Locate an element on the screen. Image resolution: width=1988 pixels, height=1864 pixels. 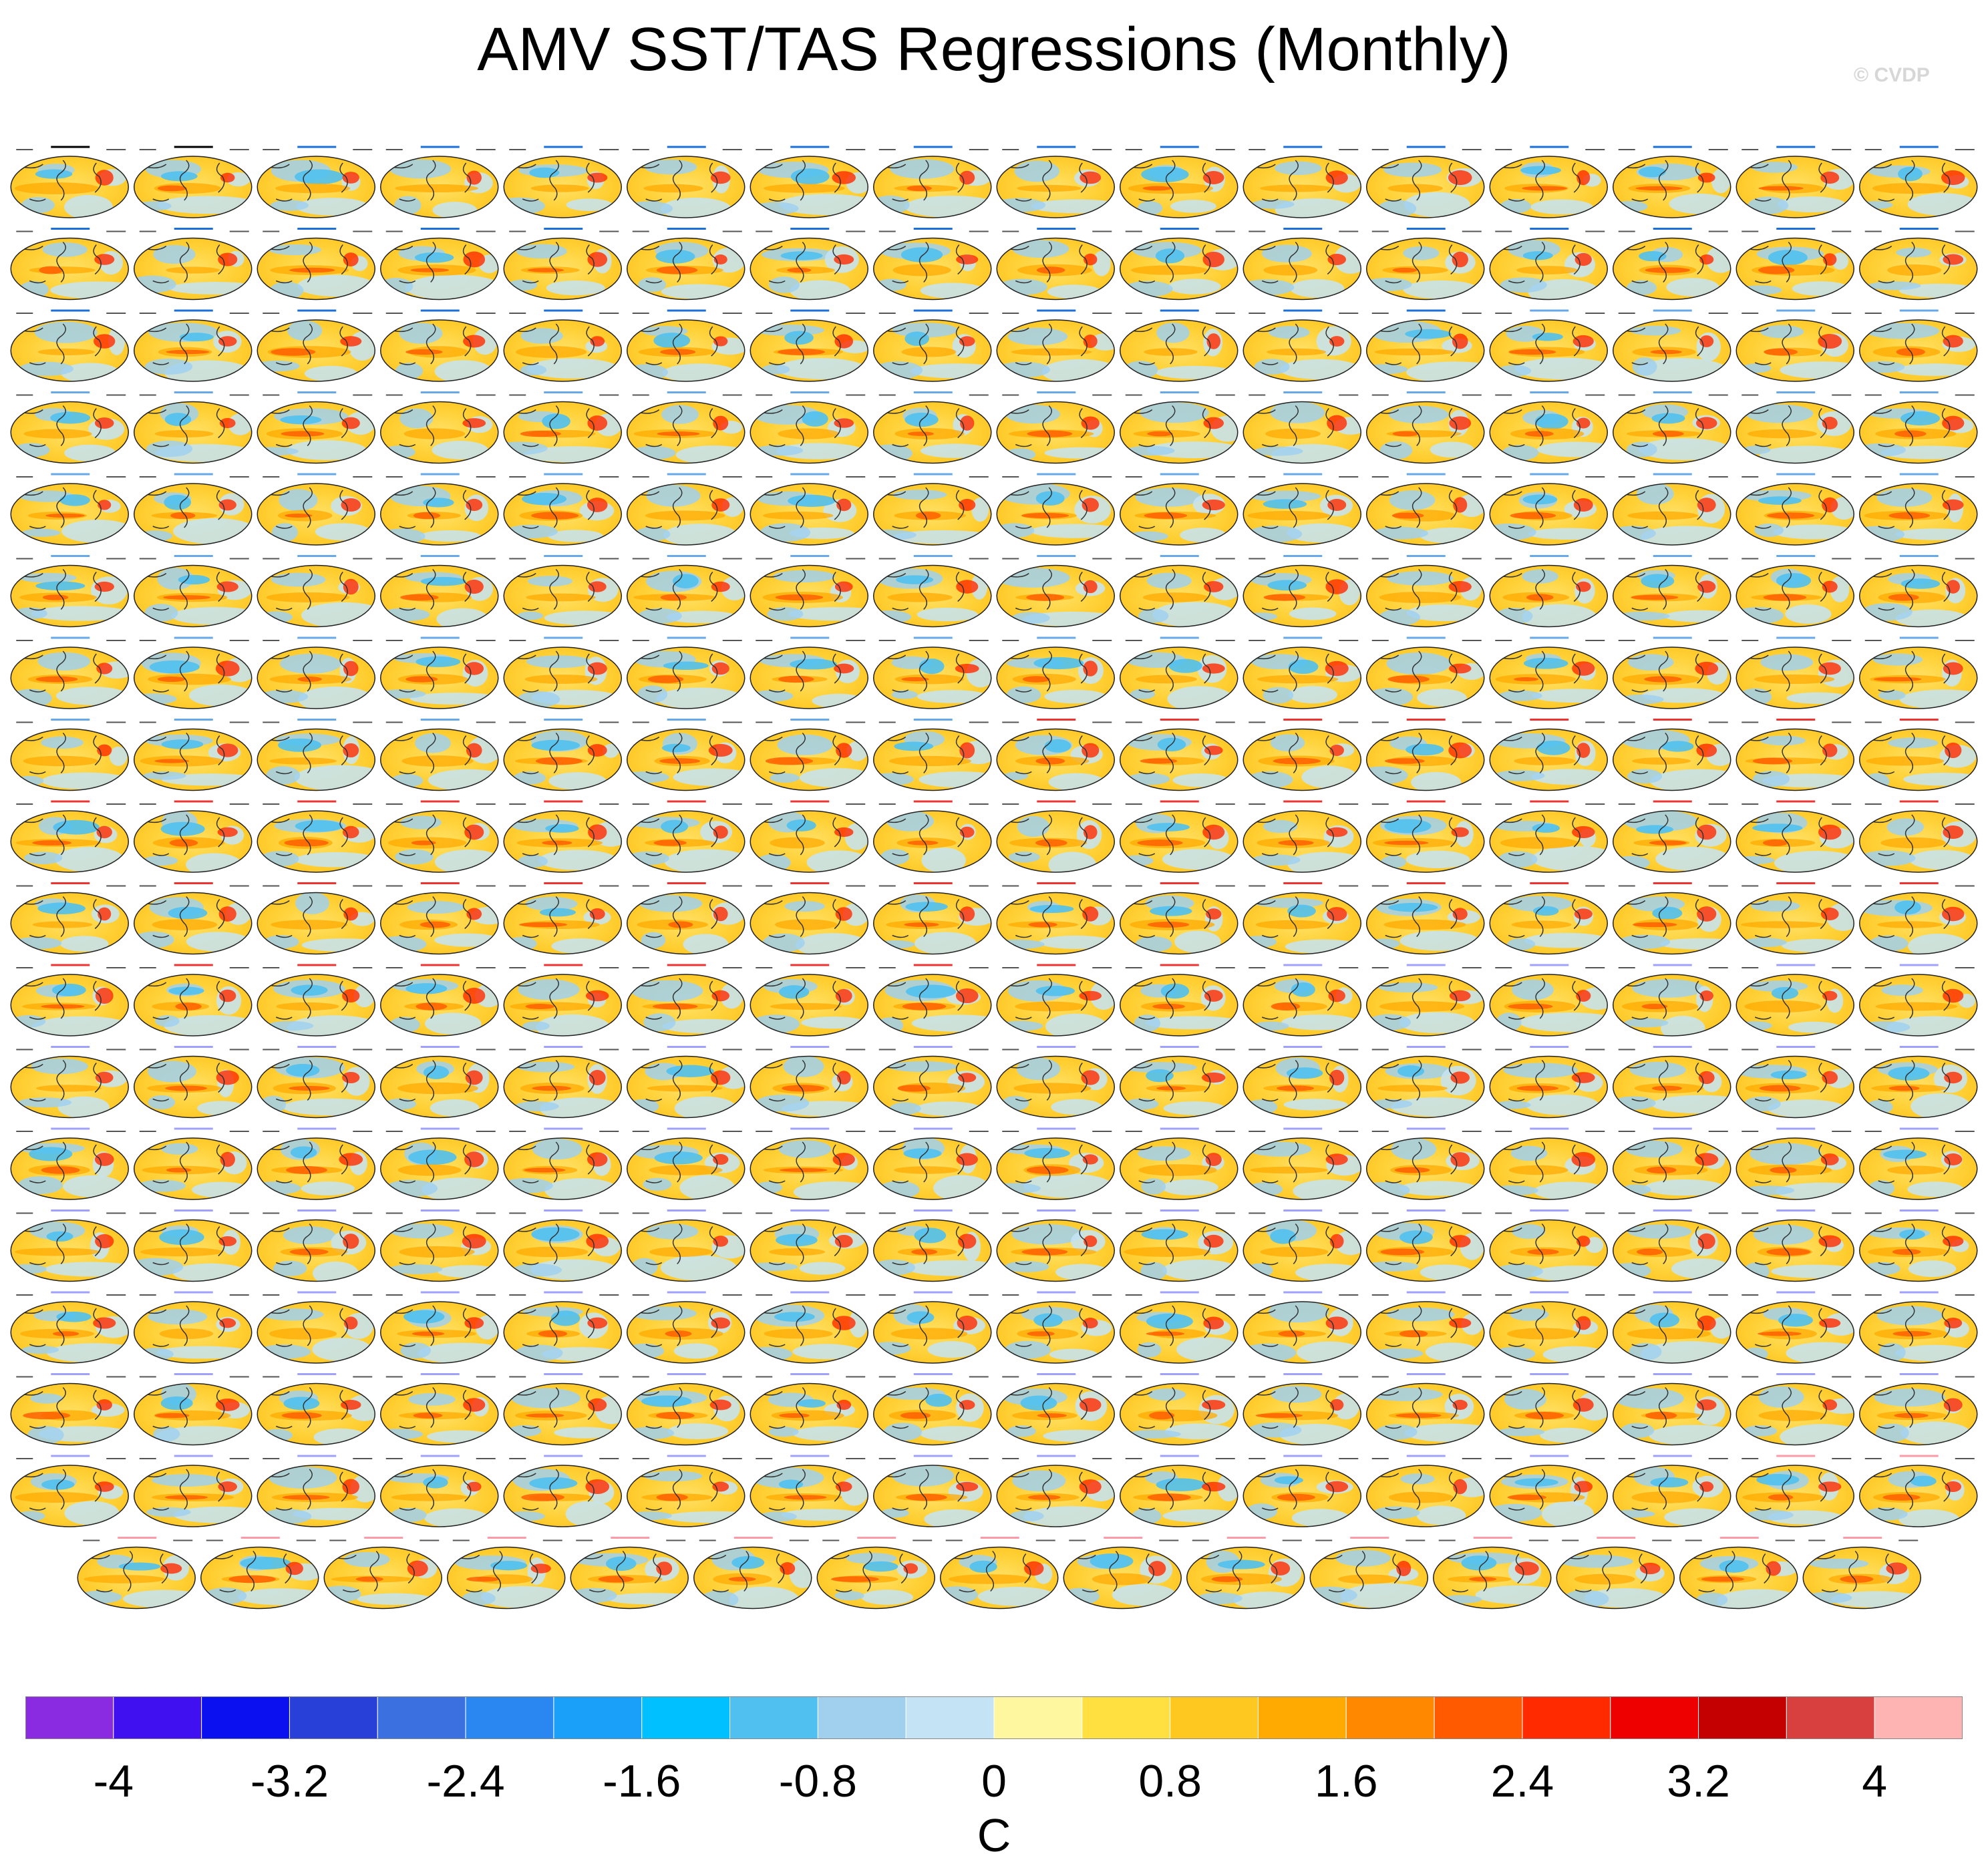
colorbar-tick-label: 0 is located at coordinates (994, 1781).